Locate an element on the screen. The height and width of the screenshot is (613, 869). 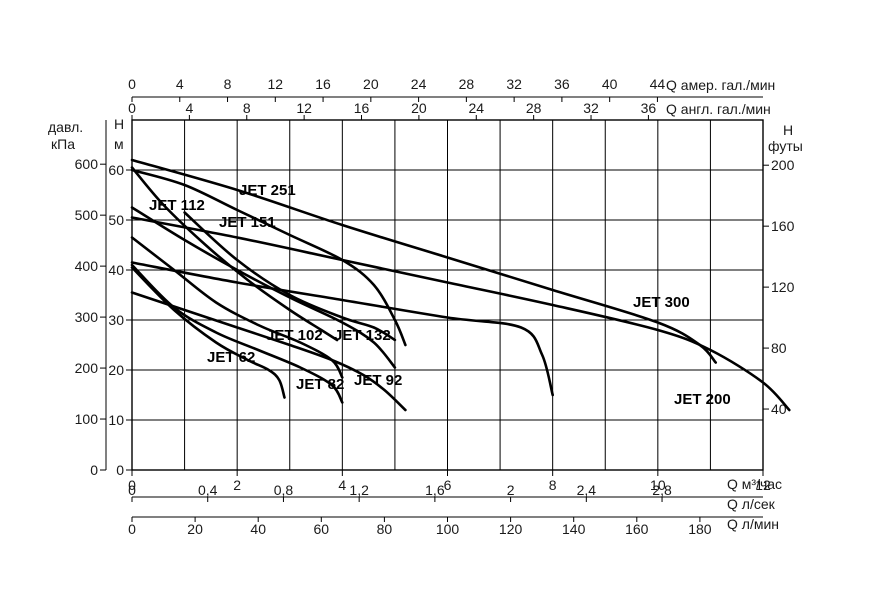
label-jet-92: JET 92 is located at coordinates (378, 380).